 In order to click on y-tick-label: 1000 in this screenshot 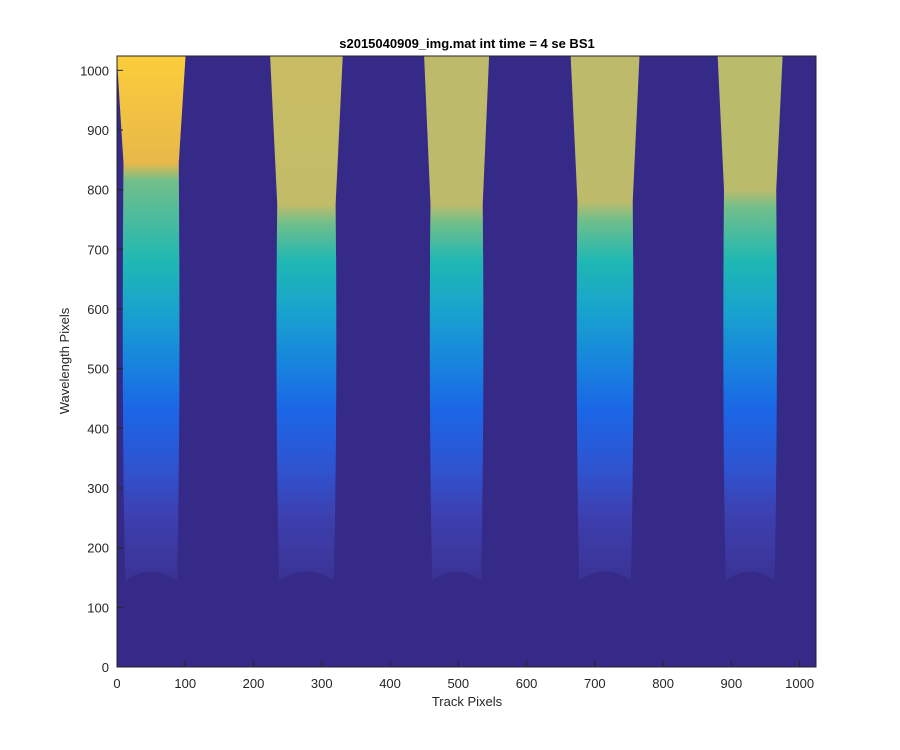, I will do `click(94, 70)`.